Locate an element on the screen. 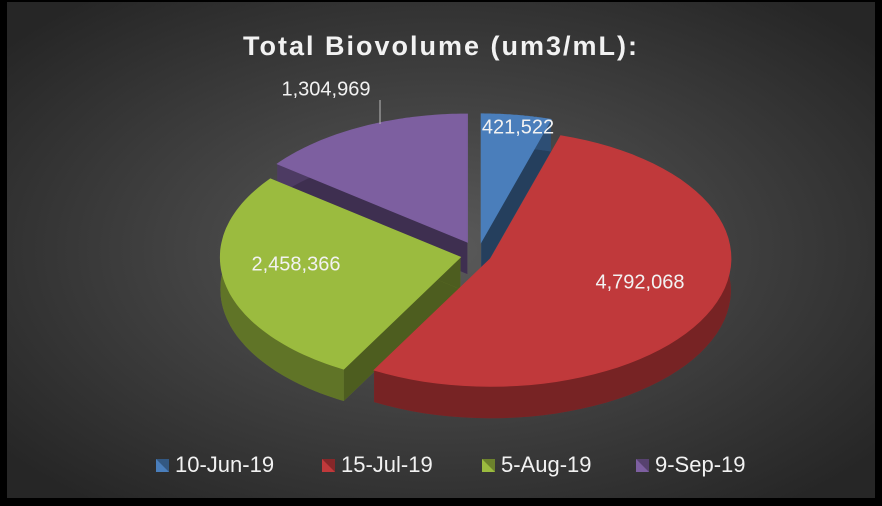 The image size is (882, 506). legend-label: 15-Jul-19 is located at coordinates (387, 464).